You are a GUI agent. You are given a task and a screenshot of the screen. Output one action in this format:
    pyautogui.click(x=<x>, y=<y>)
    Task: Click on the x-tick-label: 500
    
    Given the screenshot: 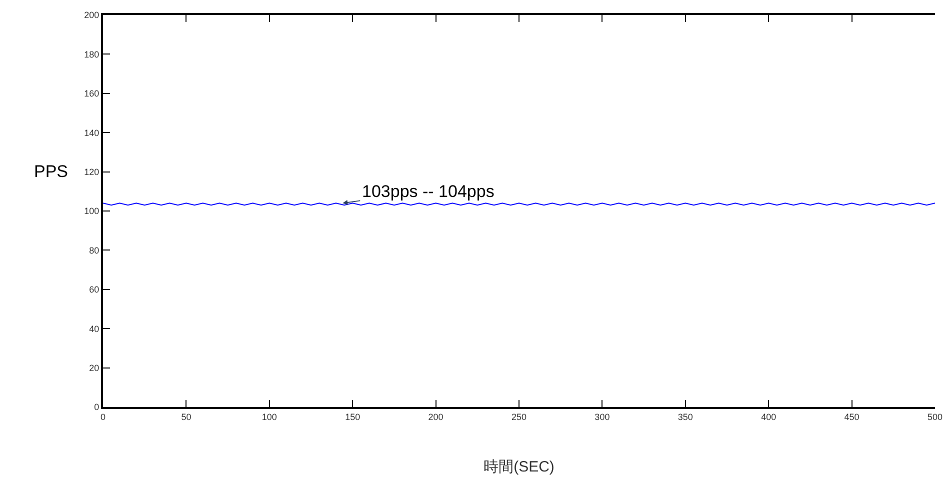 What is the action you would take?
    pyautogui.click(x=935, y=417)
    